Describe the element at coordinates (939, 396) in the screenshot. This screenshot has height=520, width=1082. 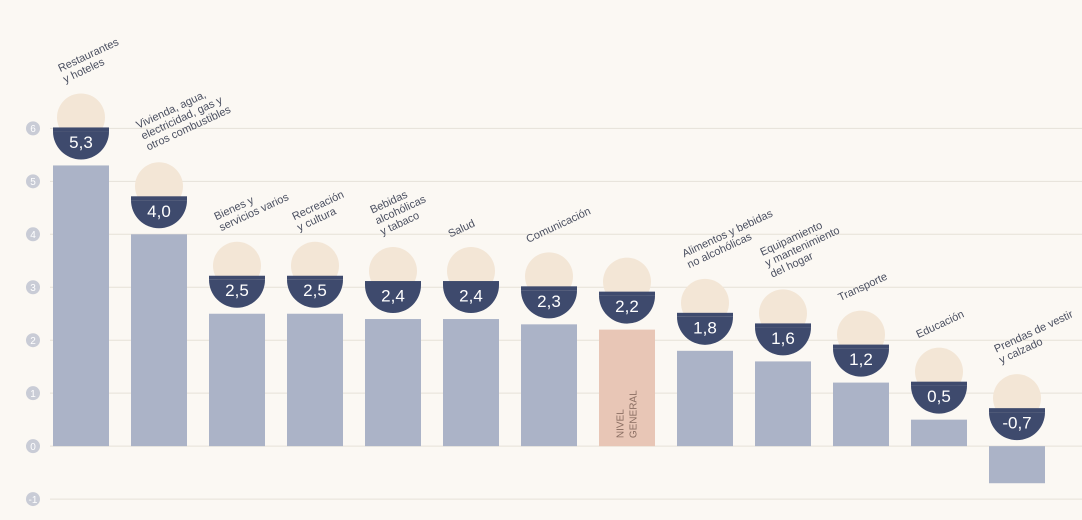
I see `value-label: 0,5` at that location.